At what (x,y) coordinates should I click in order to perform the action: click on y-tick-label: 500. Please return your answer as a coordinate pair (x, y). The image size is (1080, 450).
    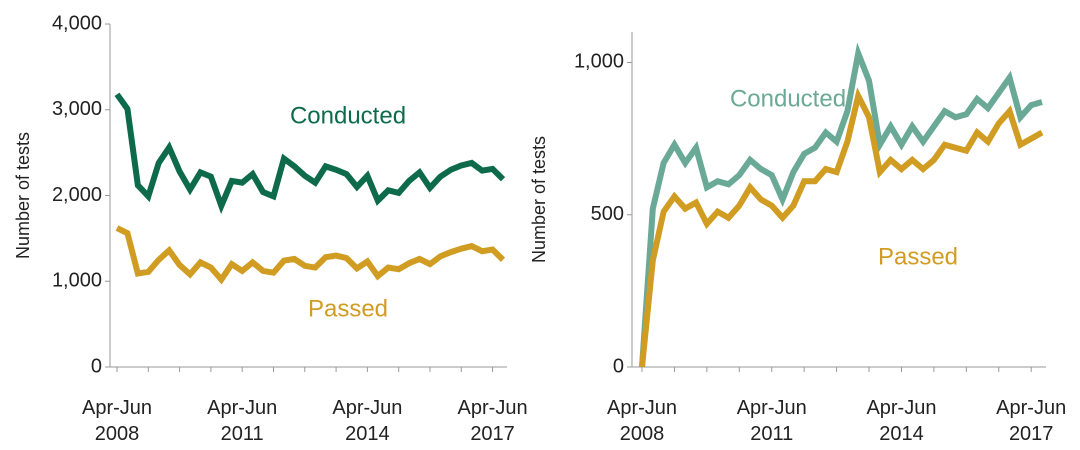
    Looking at the image, I should click on (607, 214).